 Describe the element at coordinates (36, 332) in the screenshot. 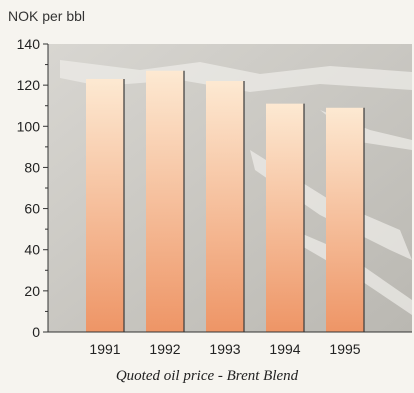

I see `y-tick-label-0: 0` at that location.